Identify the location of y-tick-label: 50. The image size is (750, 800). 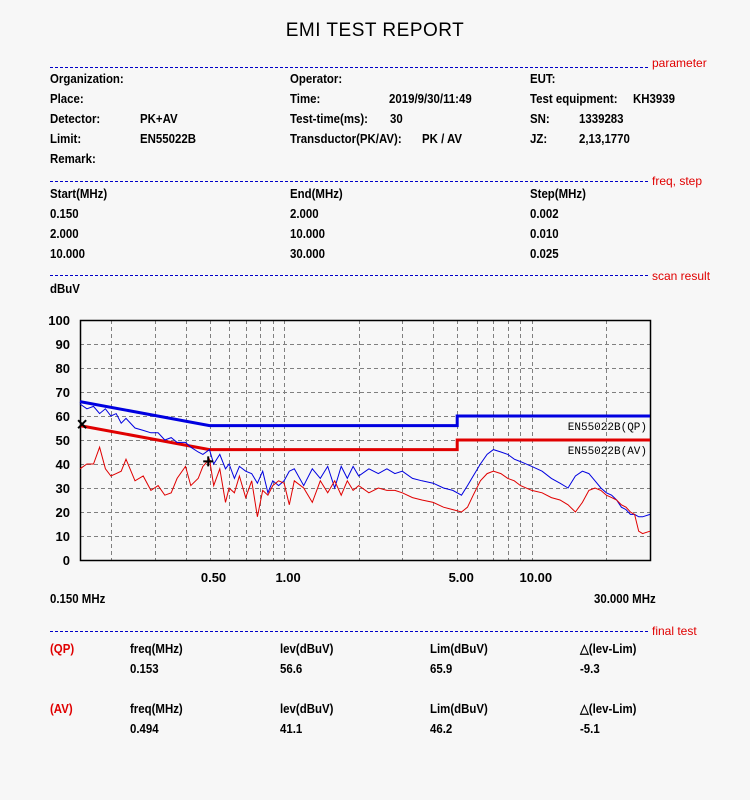
(63, 440).